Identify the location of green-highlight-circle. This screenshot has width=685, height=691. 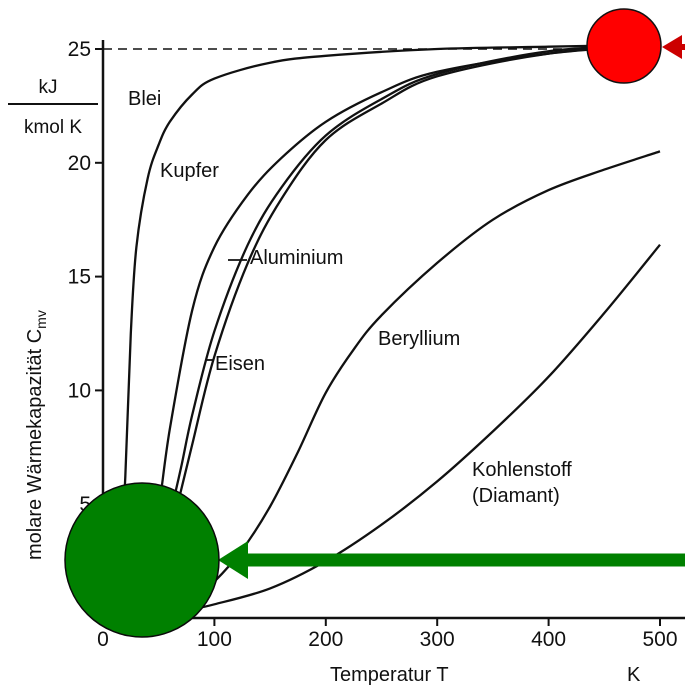
(142, 560).